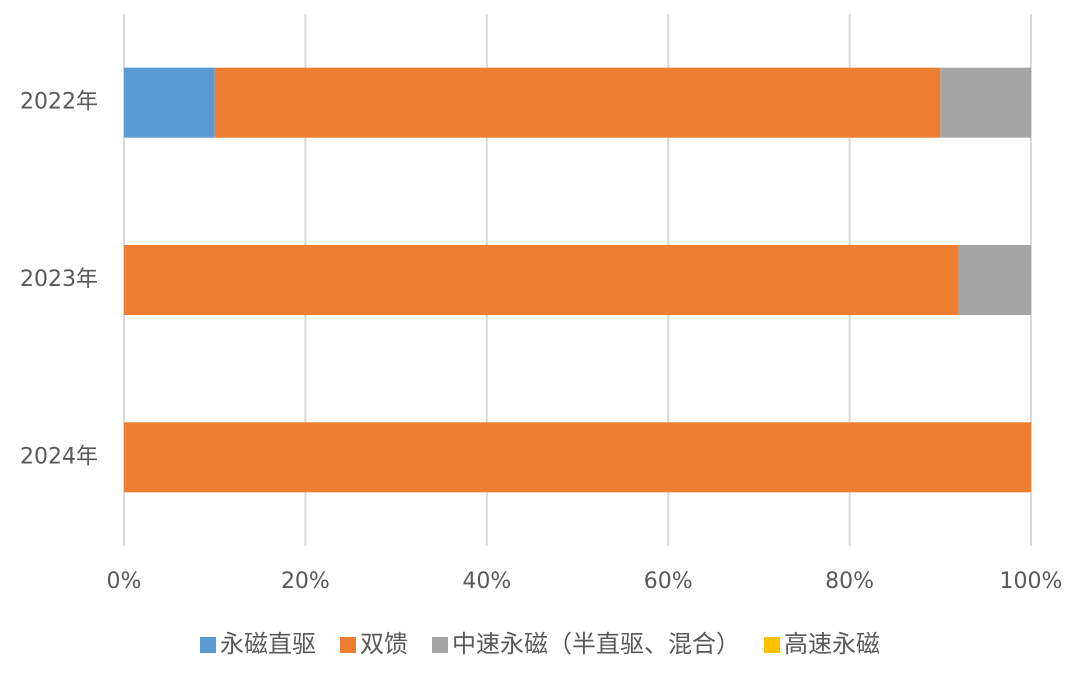  Describe the element at coordinates (1031, 581) in the screenshot. I see `x-tick-label: 100%` at that location.